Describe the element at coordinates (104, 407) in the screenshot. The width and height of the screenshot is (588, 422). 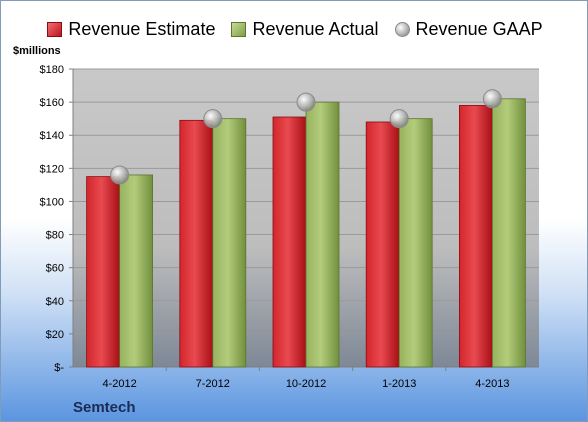
I see `company-name: Semtech` at that location.